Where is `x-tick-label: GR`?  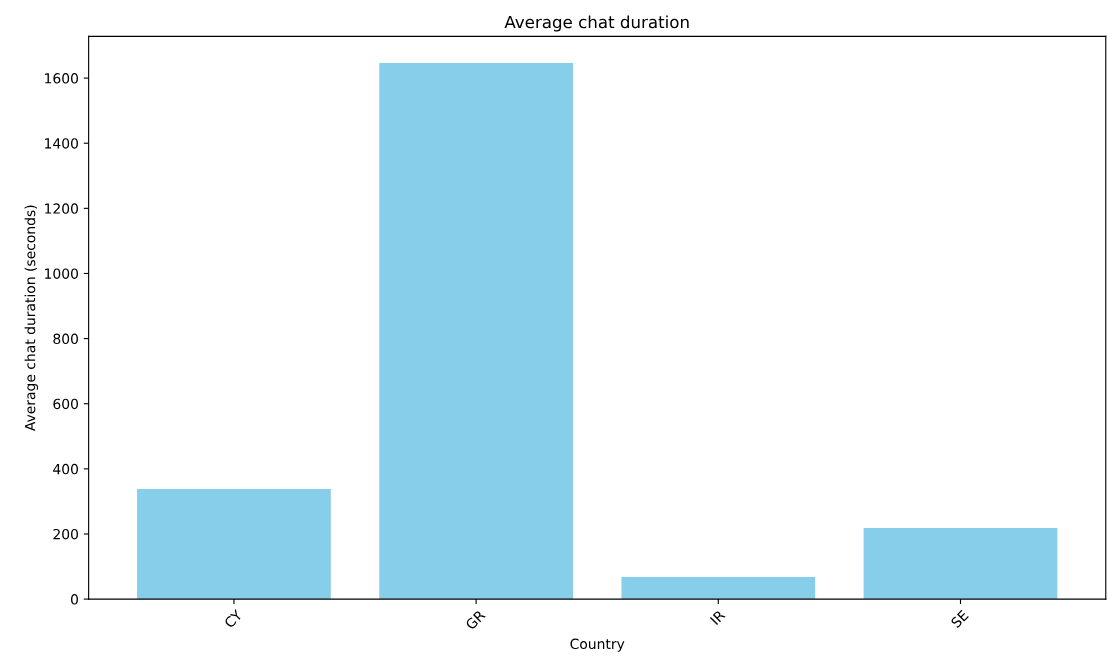
x-tick-label: GR is located at coordinates (475, 620).